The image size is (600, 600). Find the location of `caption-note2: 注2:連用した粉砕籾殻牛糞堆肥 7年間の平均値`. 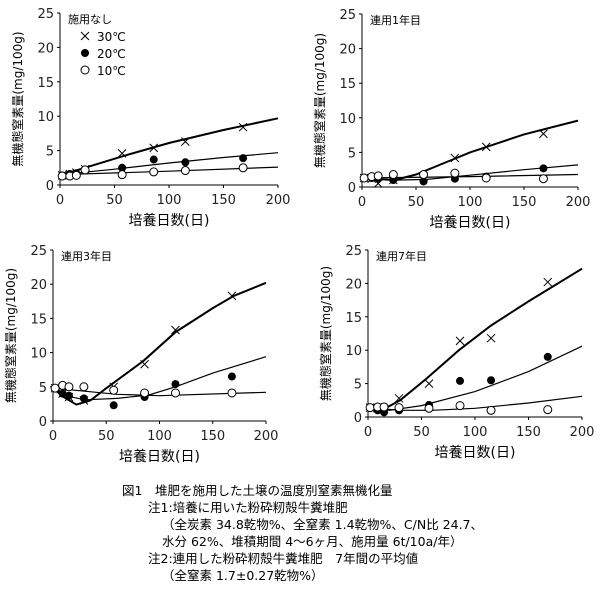

caption-note2: 注2:連用した粉砕籾殻牛糞堆肥 7年間の平均値 is located at coordinates (283, 558).